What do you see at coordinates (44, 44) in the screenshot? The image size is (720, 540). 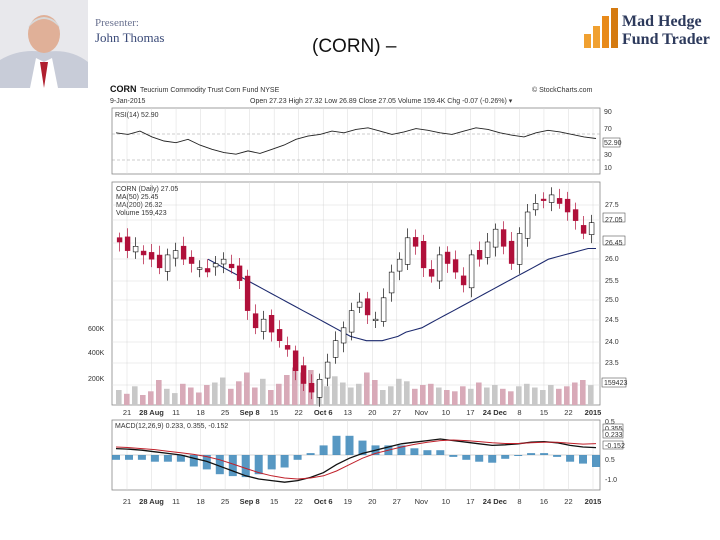 I see `presenter-photo` at bounding box center [44, 44].